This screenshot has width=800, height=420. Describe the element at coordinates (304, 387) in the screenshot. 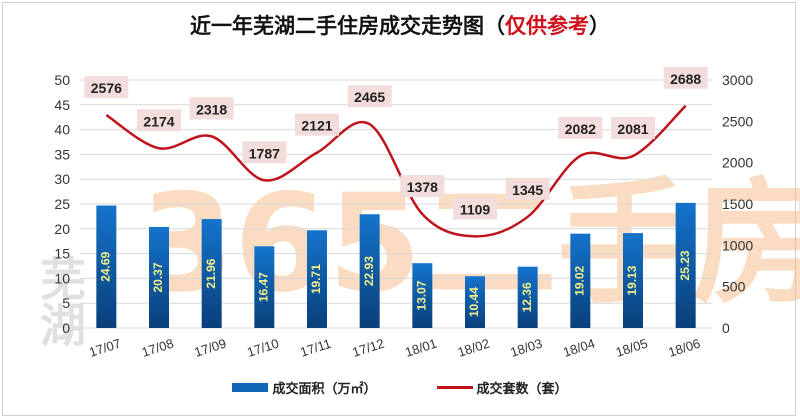

I see `legend-item-area: 成交面积（万㎡）` at that location.